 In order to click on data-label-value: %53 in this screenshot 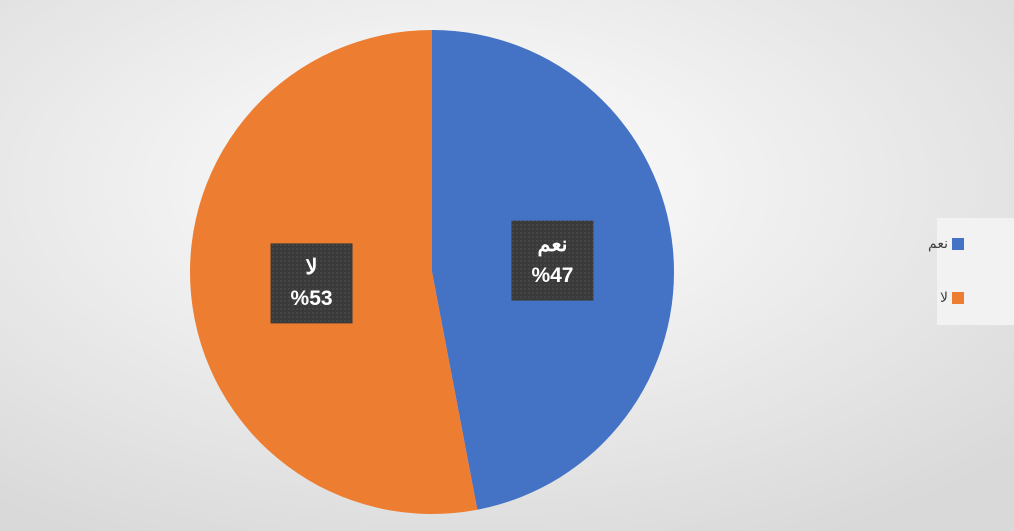, I will do `click(312, 298)`.